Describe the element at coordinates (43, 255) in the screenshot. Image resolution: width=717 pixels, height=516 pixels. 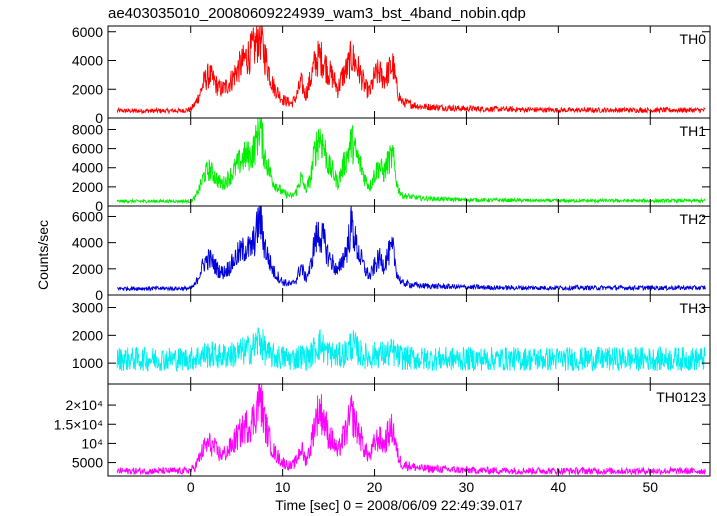
I see `y-axis-label: Counts/sec` at that location.